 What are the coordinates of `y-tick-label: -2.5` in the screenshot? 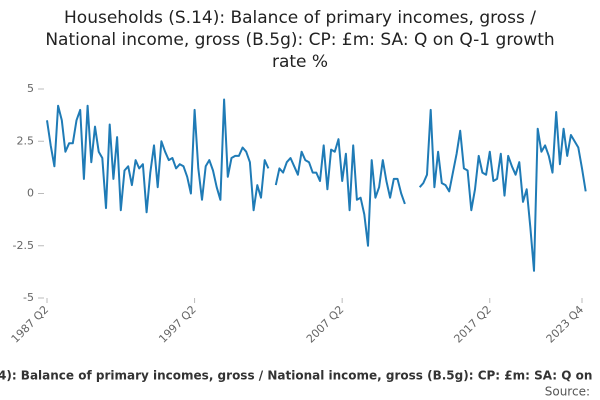 It's located at (23, 245).